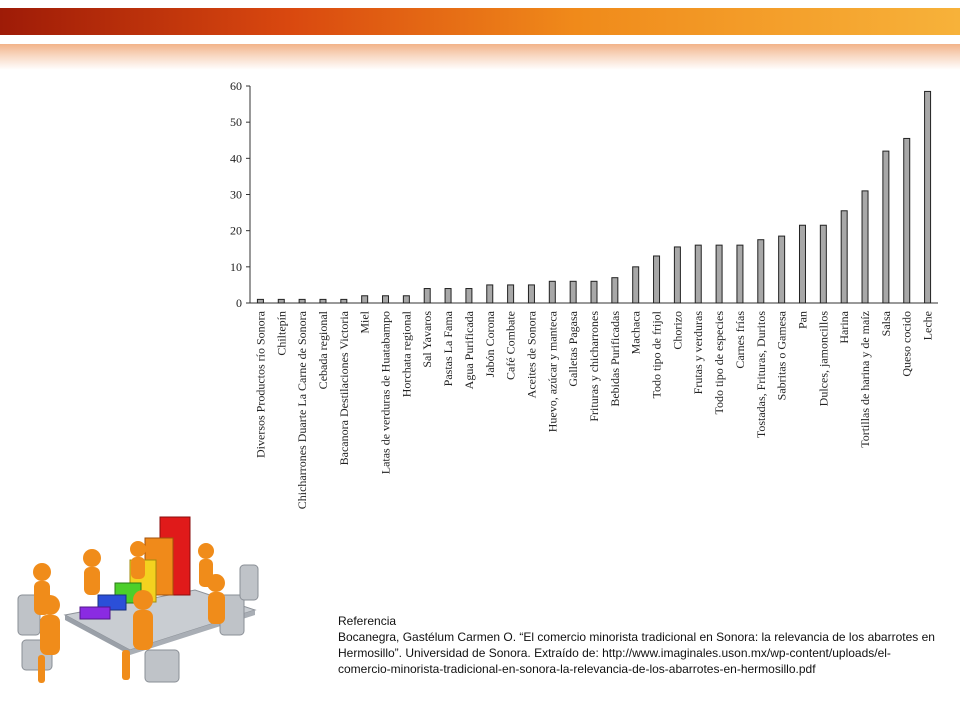  What do you see at coordinates (844, 326) in the screenshot?
I see `x-tick-label: Harina` at bounding box center [844, 326].